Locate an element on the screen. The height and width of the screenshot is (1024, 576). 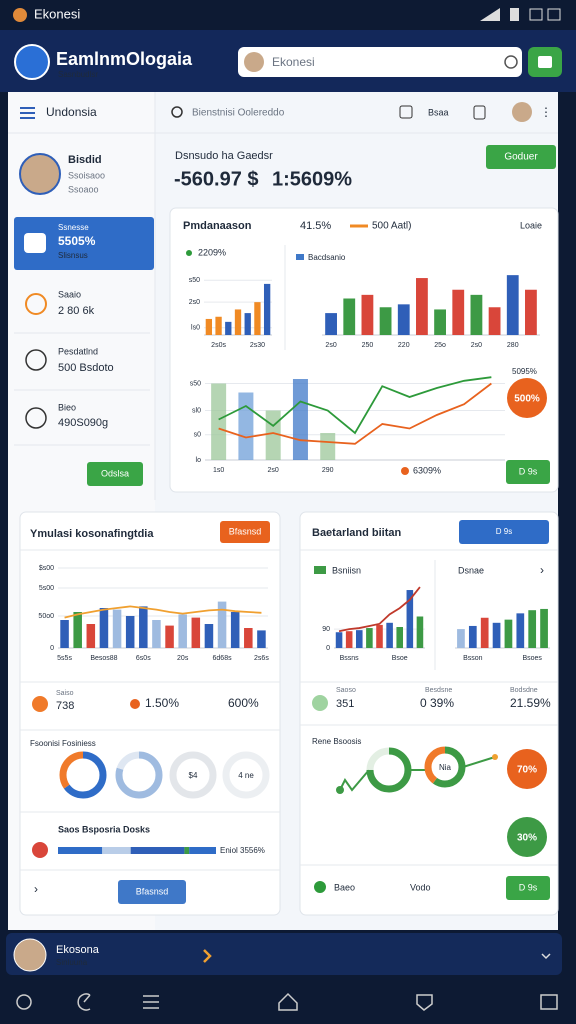
summary-button is located at coordinates (521, 157).